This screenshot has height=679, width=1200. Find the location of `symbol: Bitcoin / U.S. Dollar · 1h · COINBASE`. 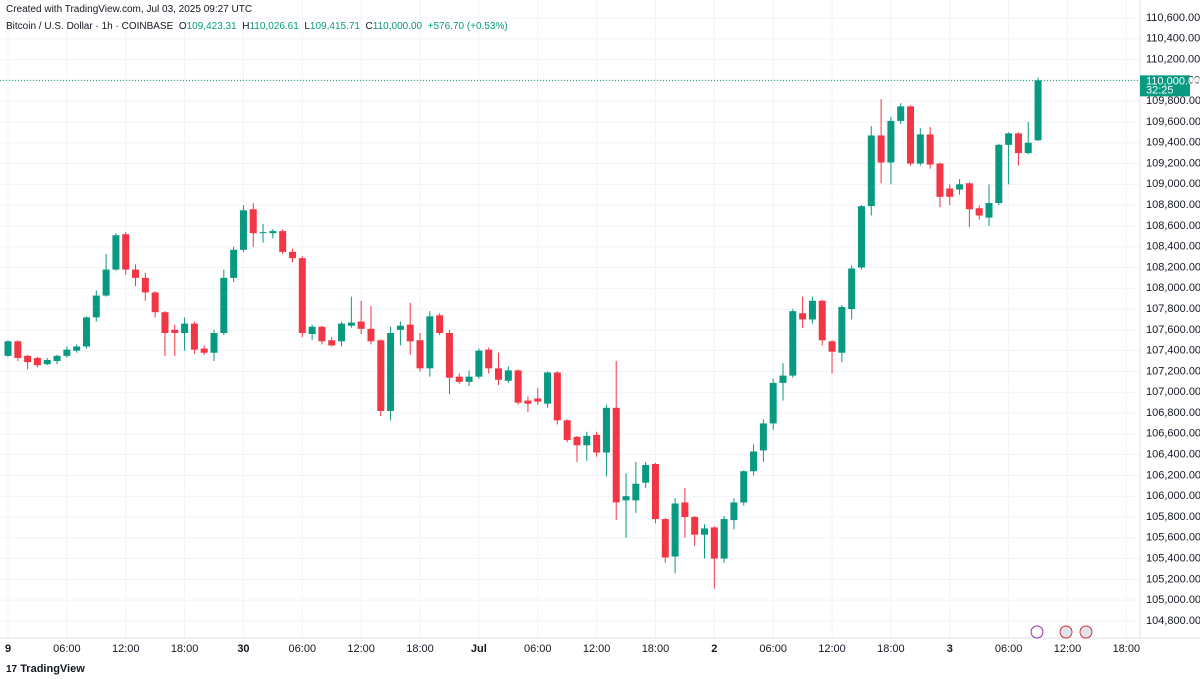

symbol: Bitcoin / U.S. Dollar · 1h · COINBASE is located at coordinates (90, 26).